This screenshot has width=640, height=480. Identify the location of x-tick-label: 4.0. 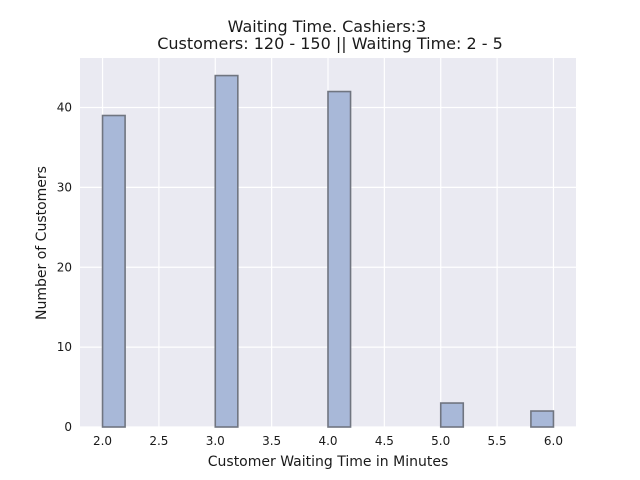
(327, 441).